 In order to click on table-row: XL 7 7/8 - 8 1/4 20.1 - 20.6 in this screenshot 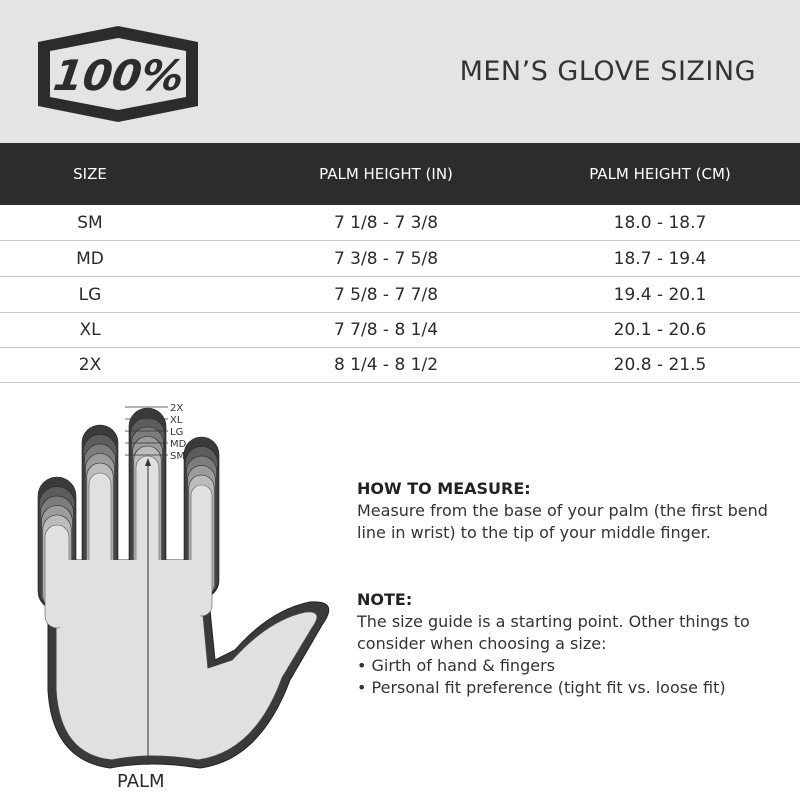, I will do `click(400, 330)`.